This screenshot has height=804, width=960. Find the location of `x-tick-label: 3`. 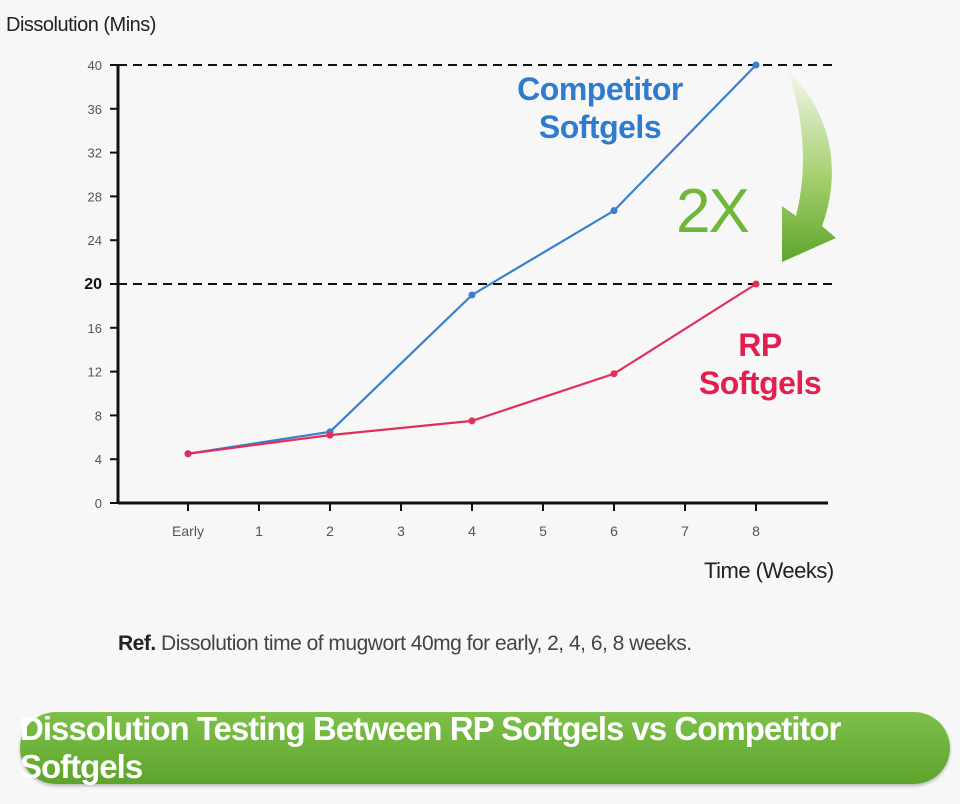

x-tick-label: 3 is located at coordinates (401, 531).